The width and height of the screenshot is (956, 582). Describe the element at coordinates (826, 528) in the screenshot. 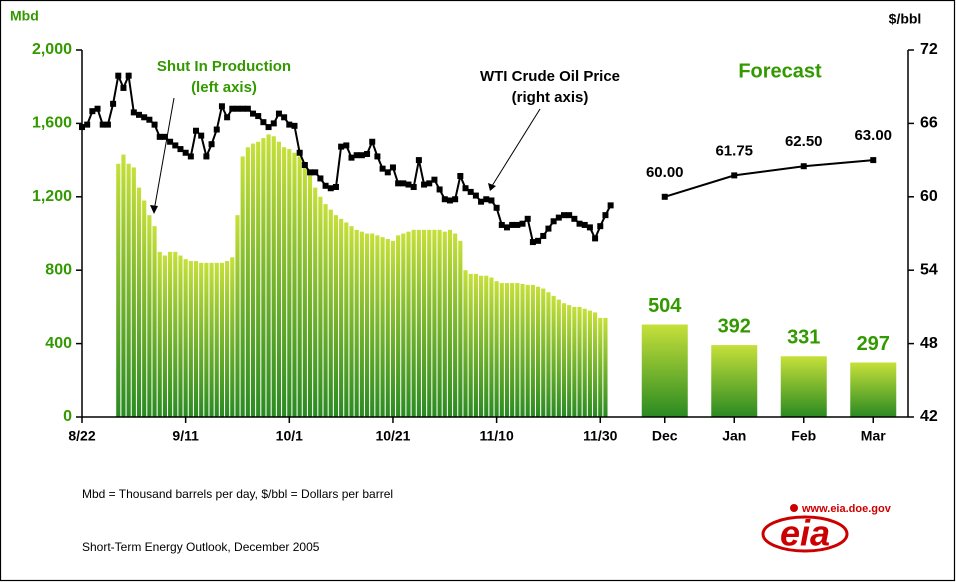

I see `logo: www.eia.doe.gov eia` at that location.